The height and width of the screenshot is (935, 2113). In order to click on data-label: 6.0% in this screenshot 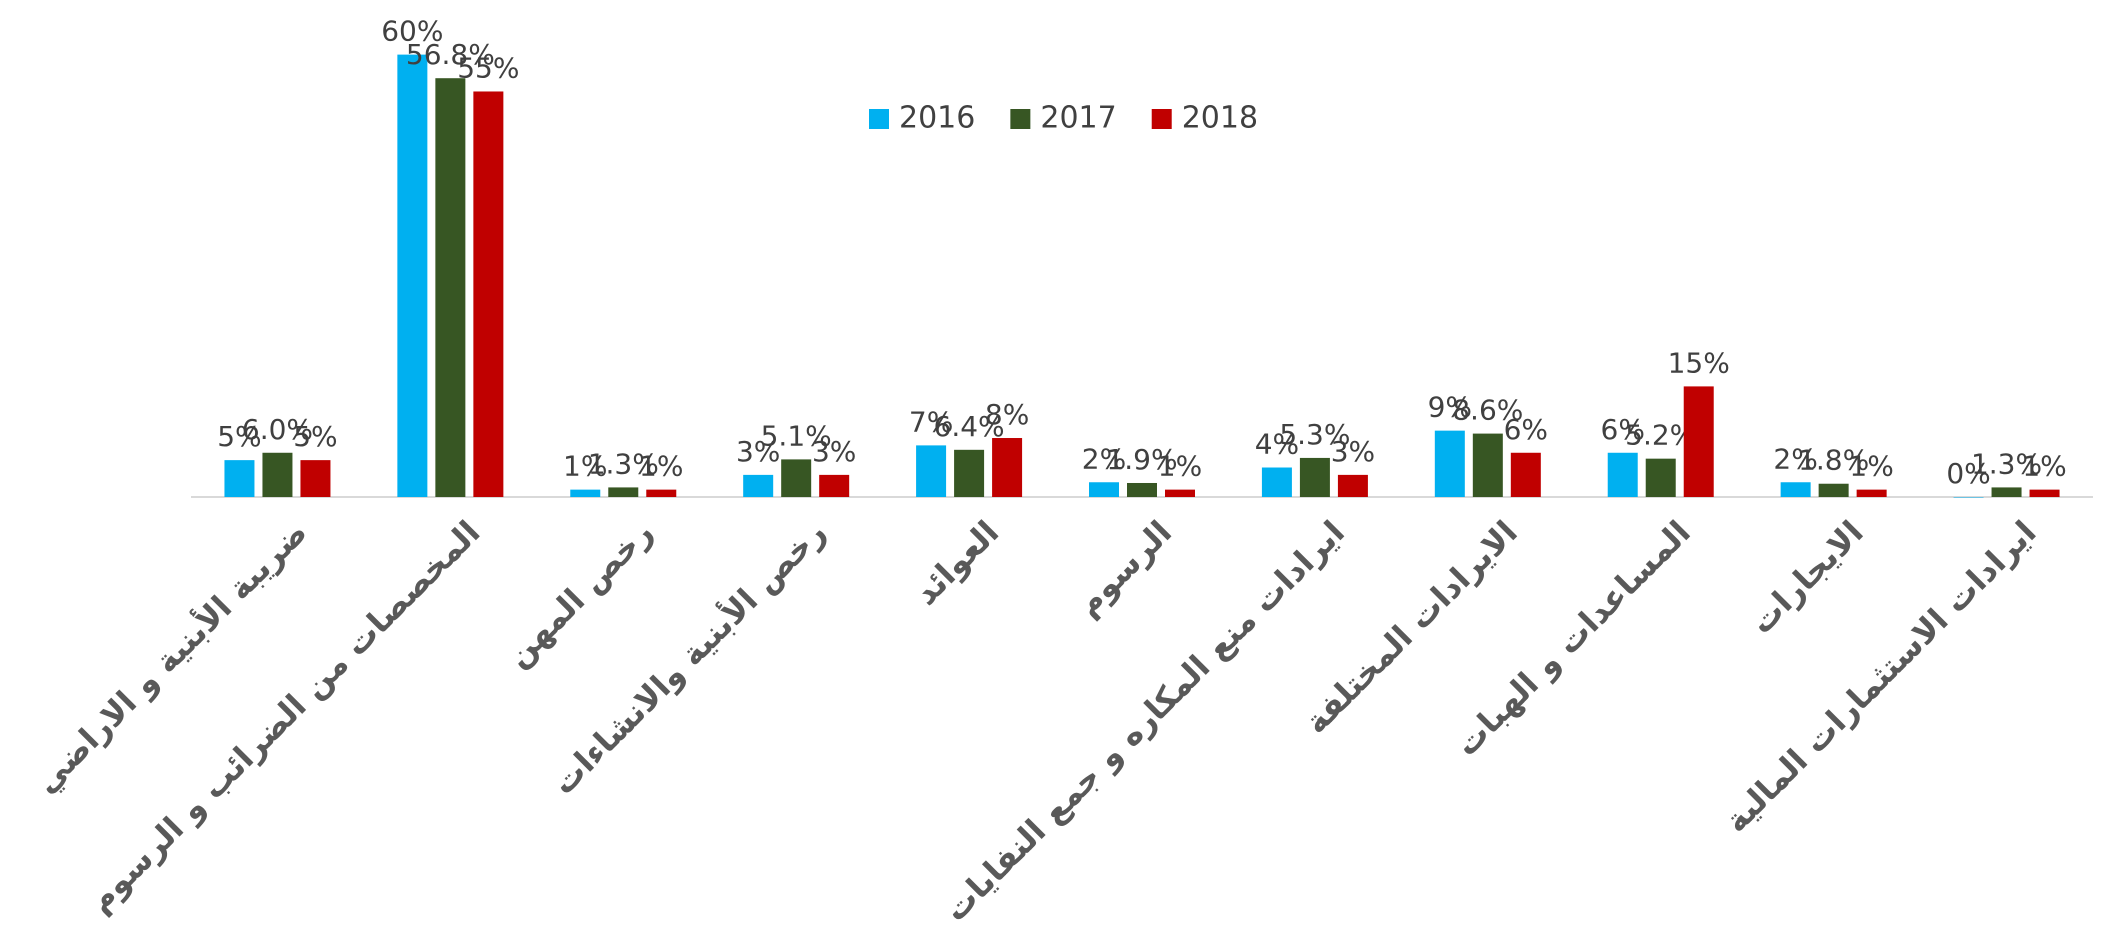, I will do `click(277, 429)`.